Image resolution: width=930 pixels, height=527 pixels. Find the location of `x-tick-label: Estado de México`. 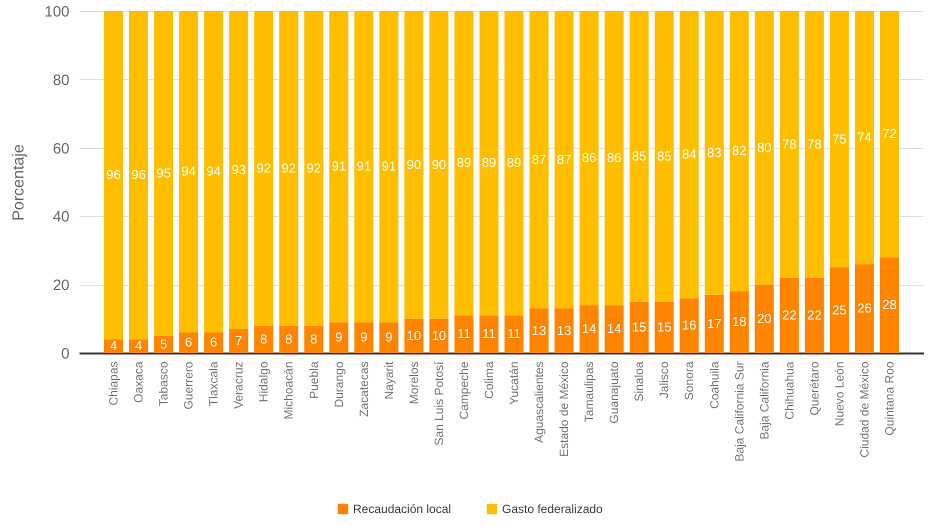

x-tick-label: Estado de México is located at coordinates (564, 409).